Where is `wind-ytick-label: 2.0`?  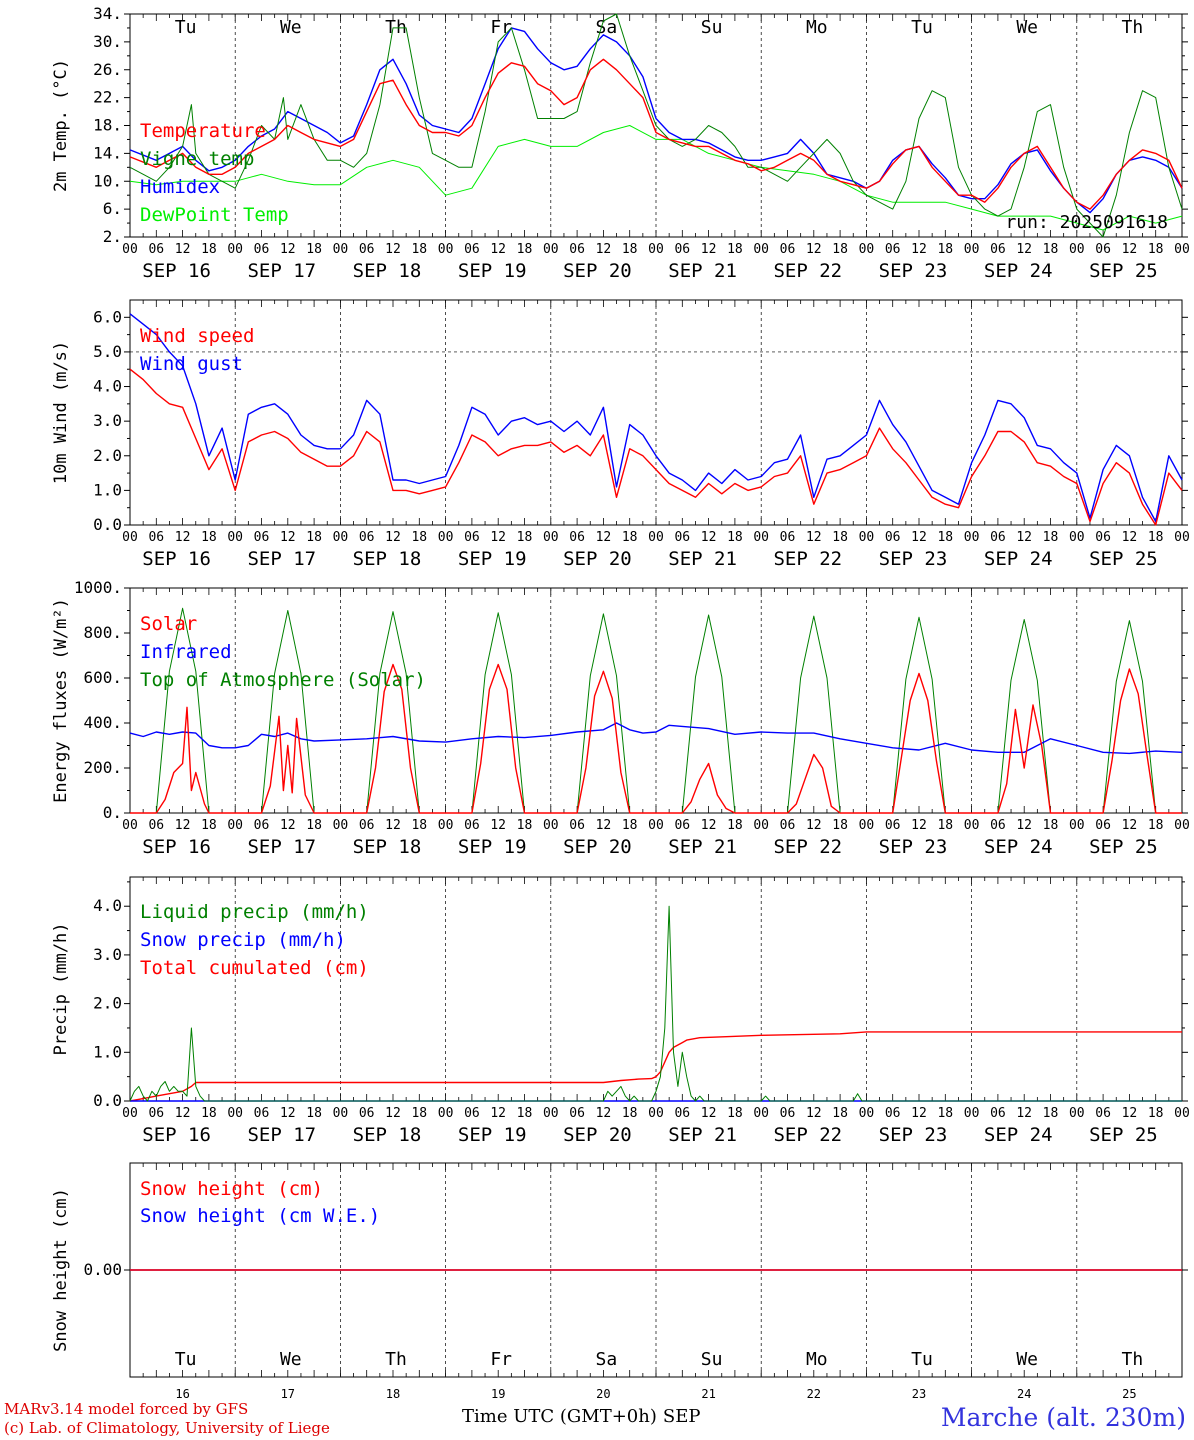 wind-ytick-label: 2.0 is located at coordinates (107, 455).